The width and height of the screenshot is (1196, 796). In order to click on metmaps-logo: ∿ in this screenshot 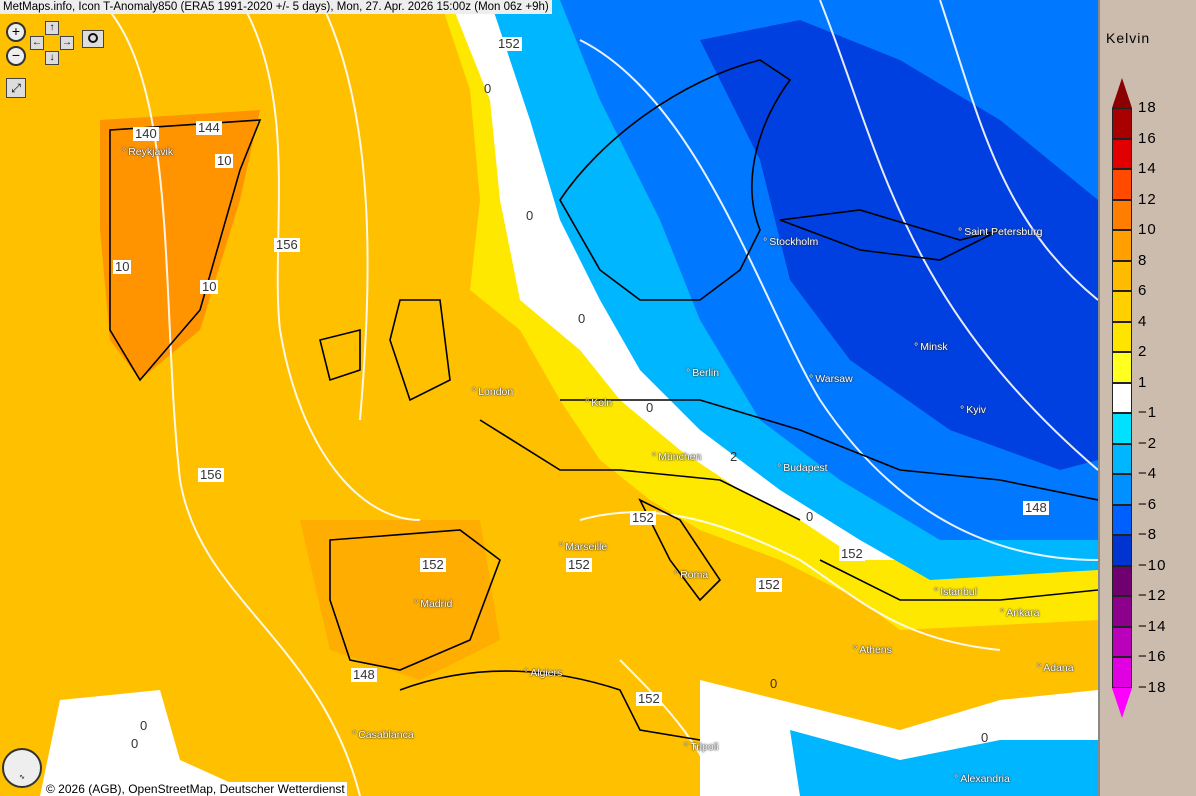, I will do `click(22, 768)`.